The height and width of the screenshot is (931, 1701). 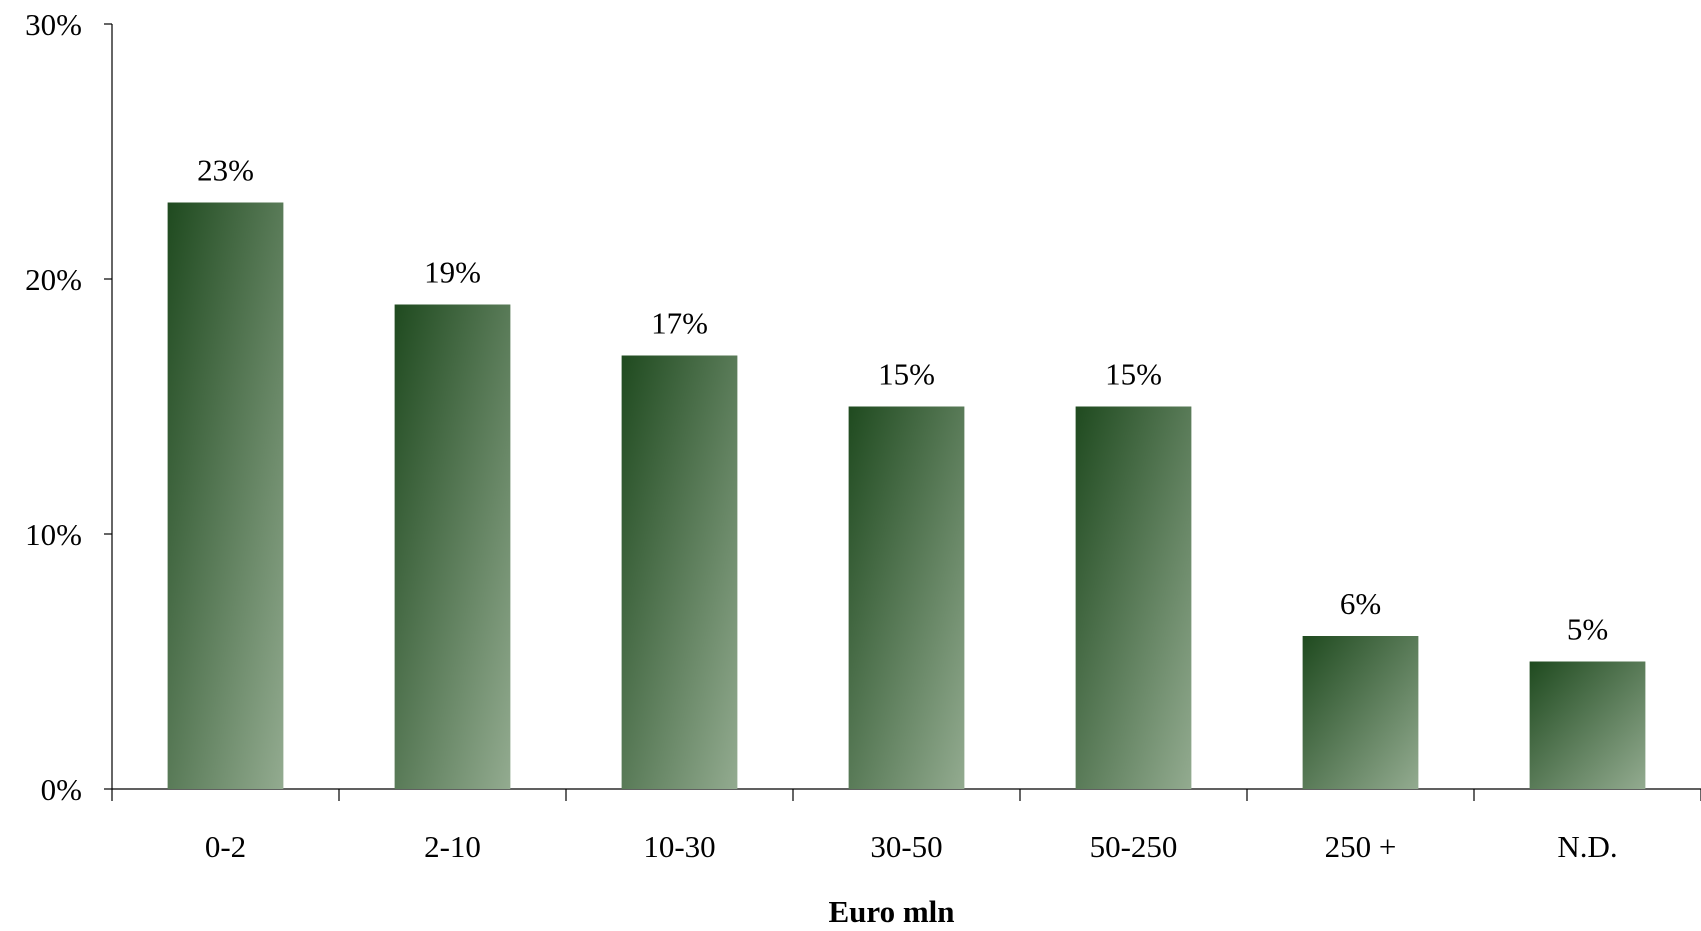 I want to click on y-tick-label: 0%, so click(x=61, y=789).